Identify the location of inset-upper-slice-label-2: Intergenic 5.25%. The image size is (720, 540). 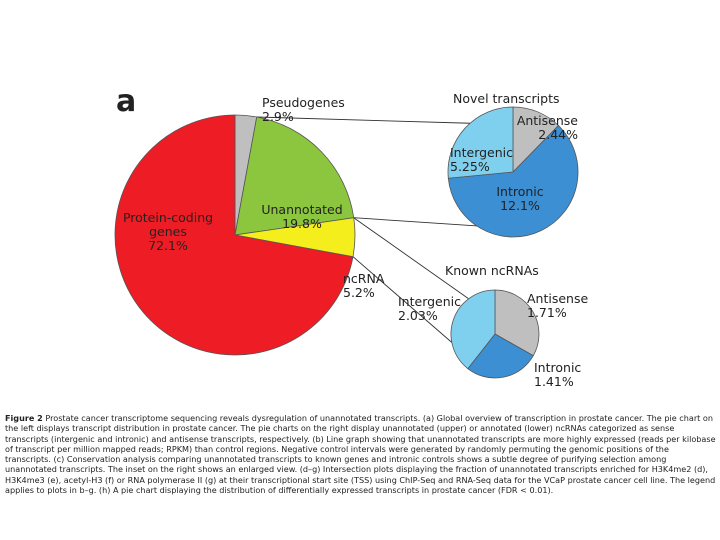
(481, 159).